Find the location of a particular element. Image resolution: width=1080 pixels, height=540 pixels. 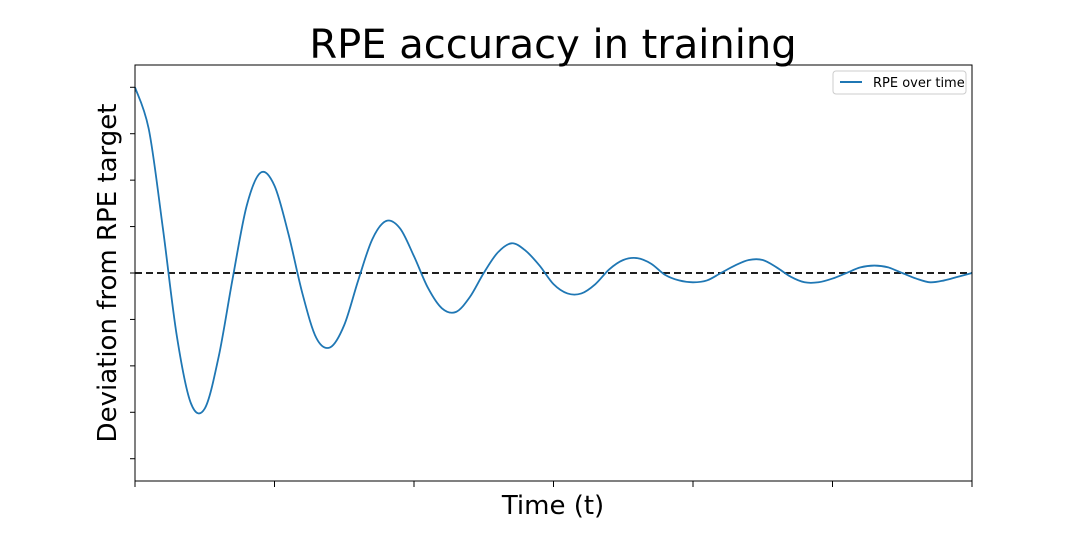

legend-box is located at coordinates (899, 82).